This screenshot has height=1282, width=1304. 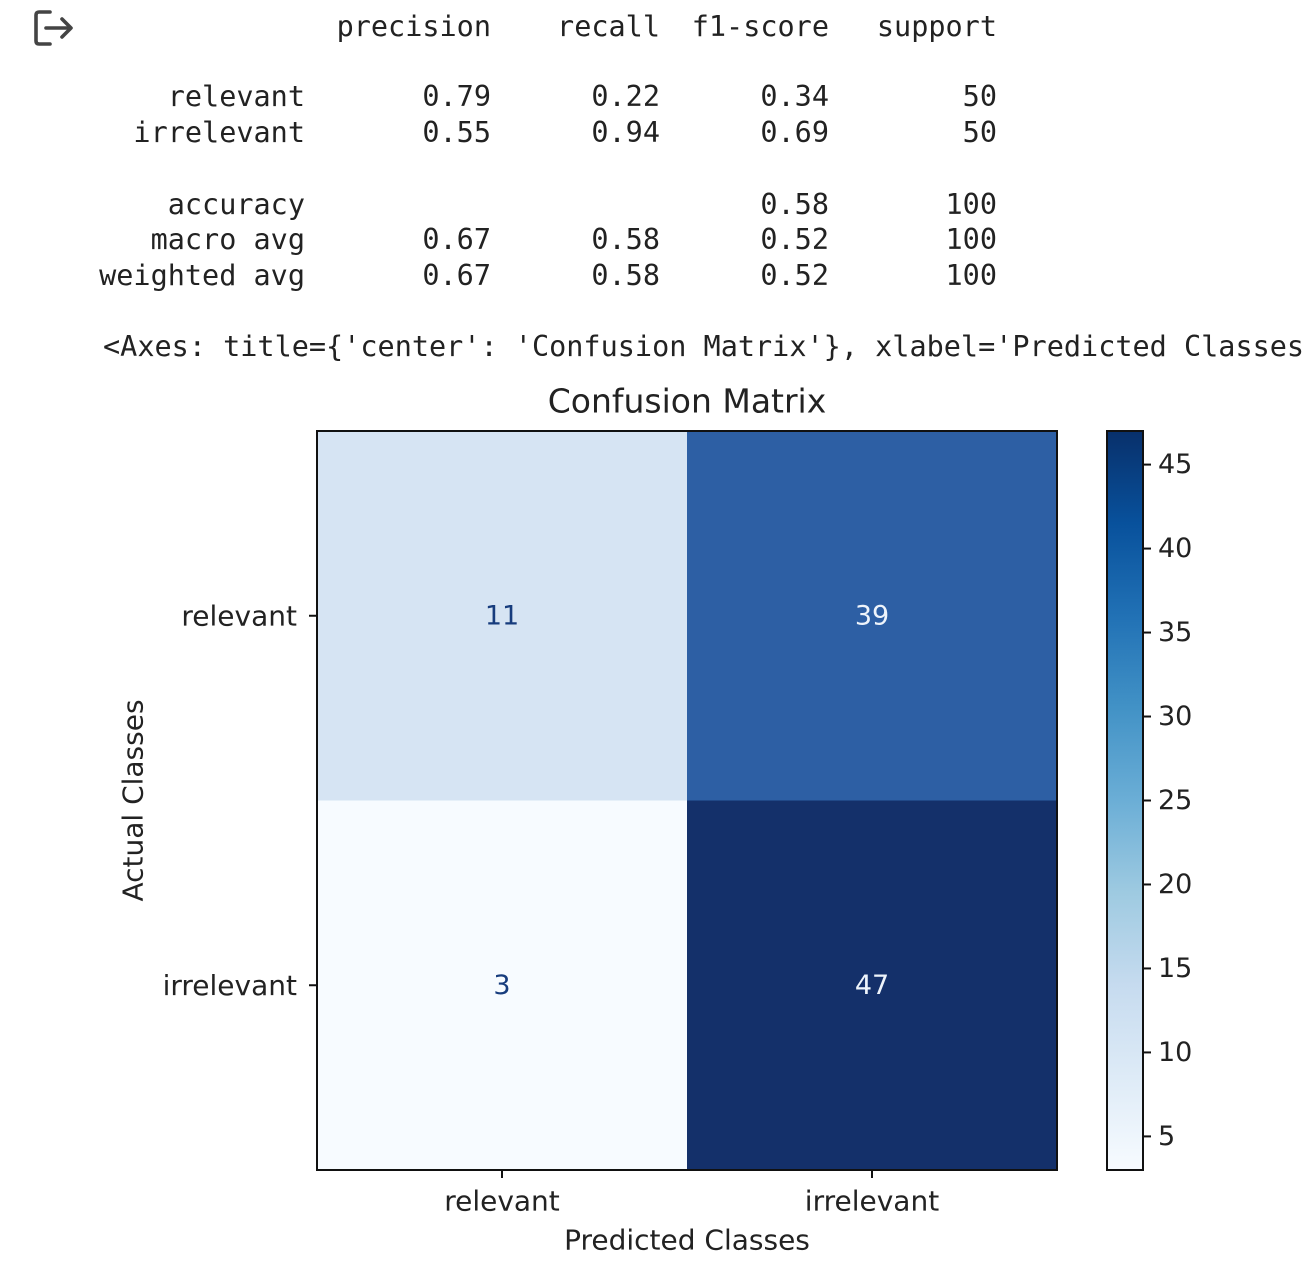 What do you see at coordinates (236, 204) in the screenshot?
I see `report-row-label: accuracy` at bounding box center [236, 204].